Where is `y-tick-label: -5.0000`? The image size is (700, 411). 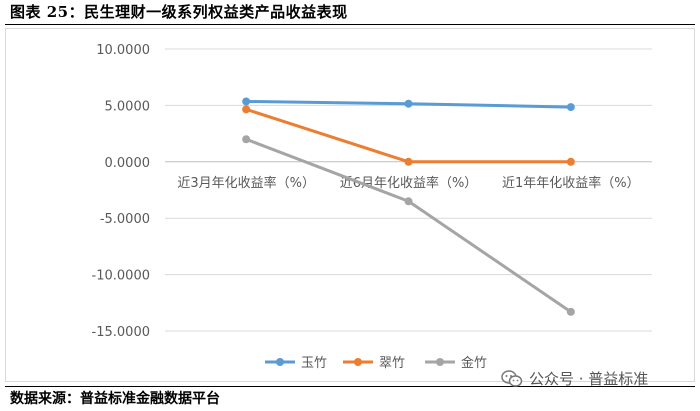
y-tick-label: -5.0000 is located at coordinates (125, 219).